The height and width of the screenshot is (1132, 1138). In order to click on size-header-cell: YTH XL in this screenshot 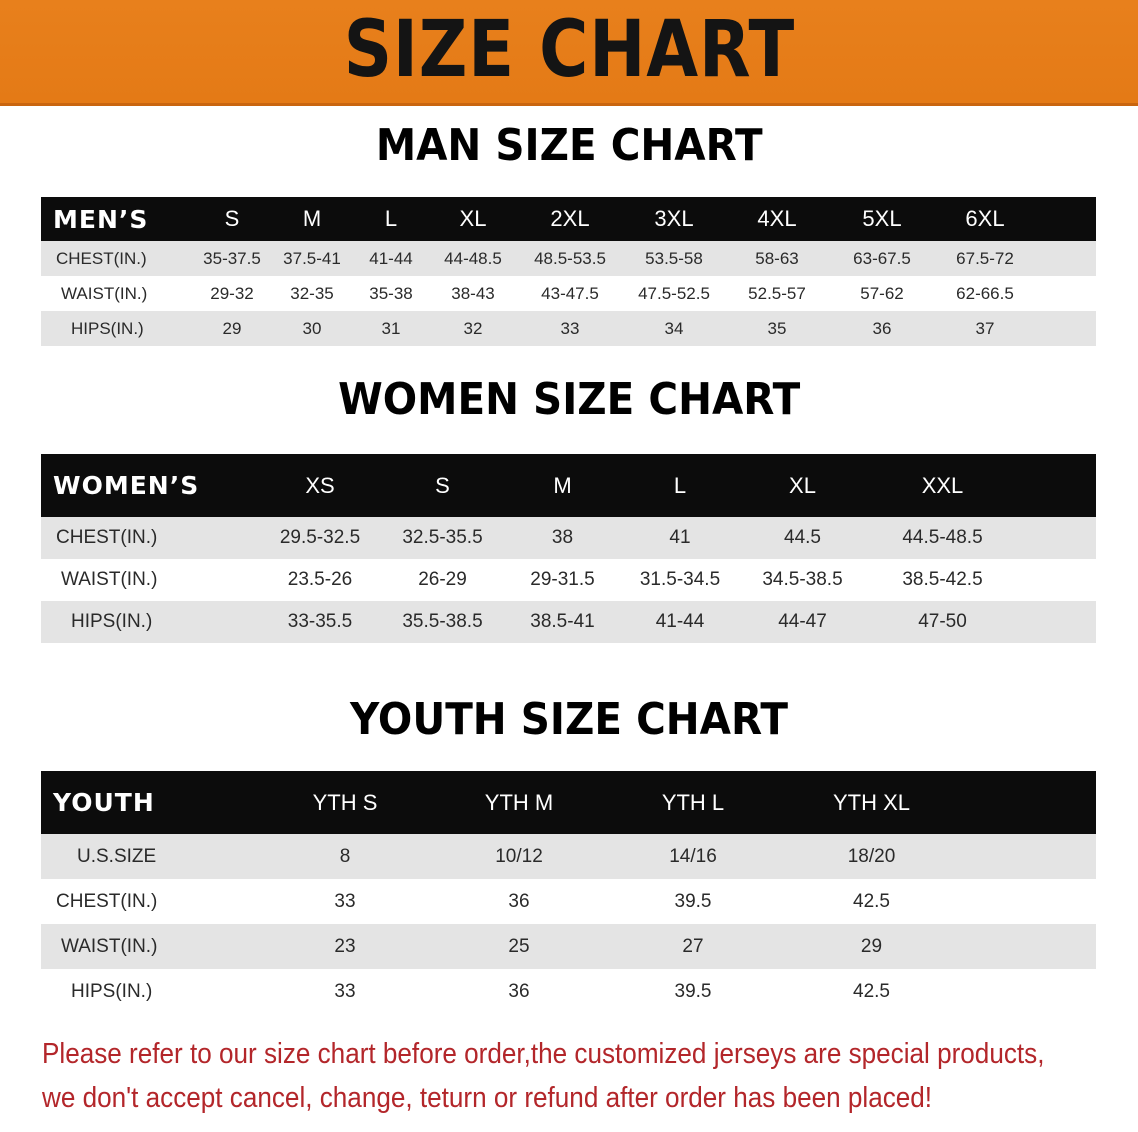, I will do `click(871, 802)`.